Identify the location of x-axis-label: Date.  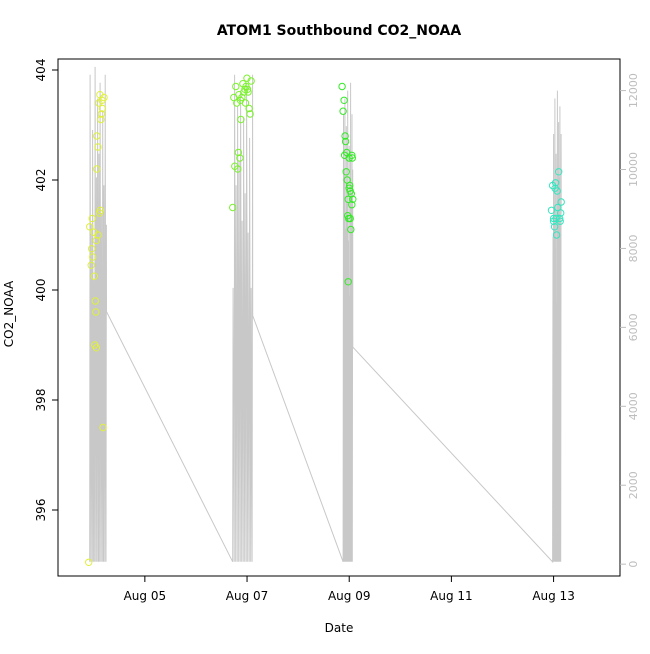
(339, 628).